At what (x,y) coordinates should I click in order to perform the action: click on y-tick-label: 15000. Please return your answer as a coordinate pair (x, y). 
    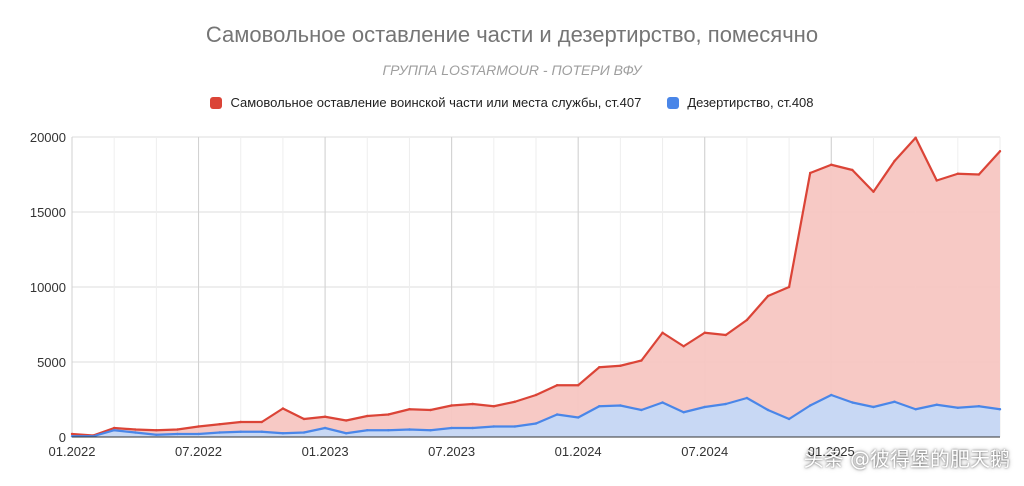
    Looking at the image, I should click on (48, 212).